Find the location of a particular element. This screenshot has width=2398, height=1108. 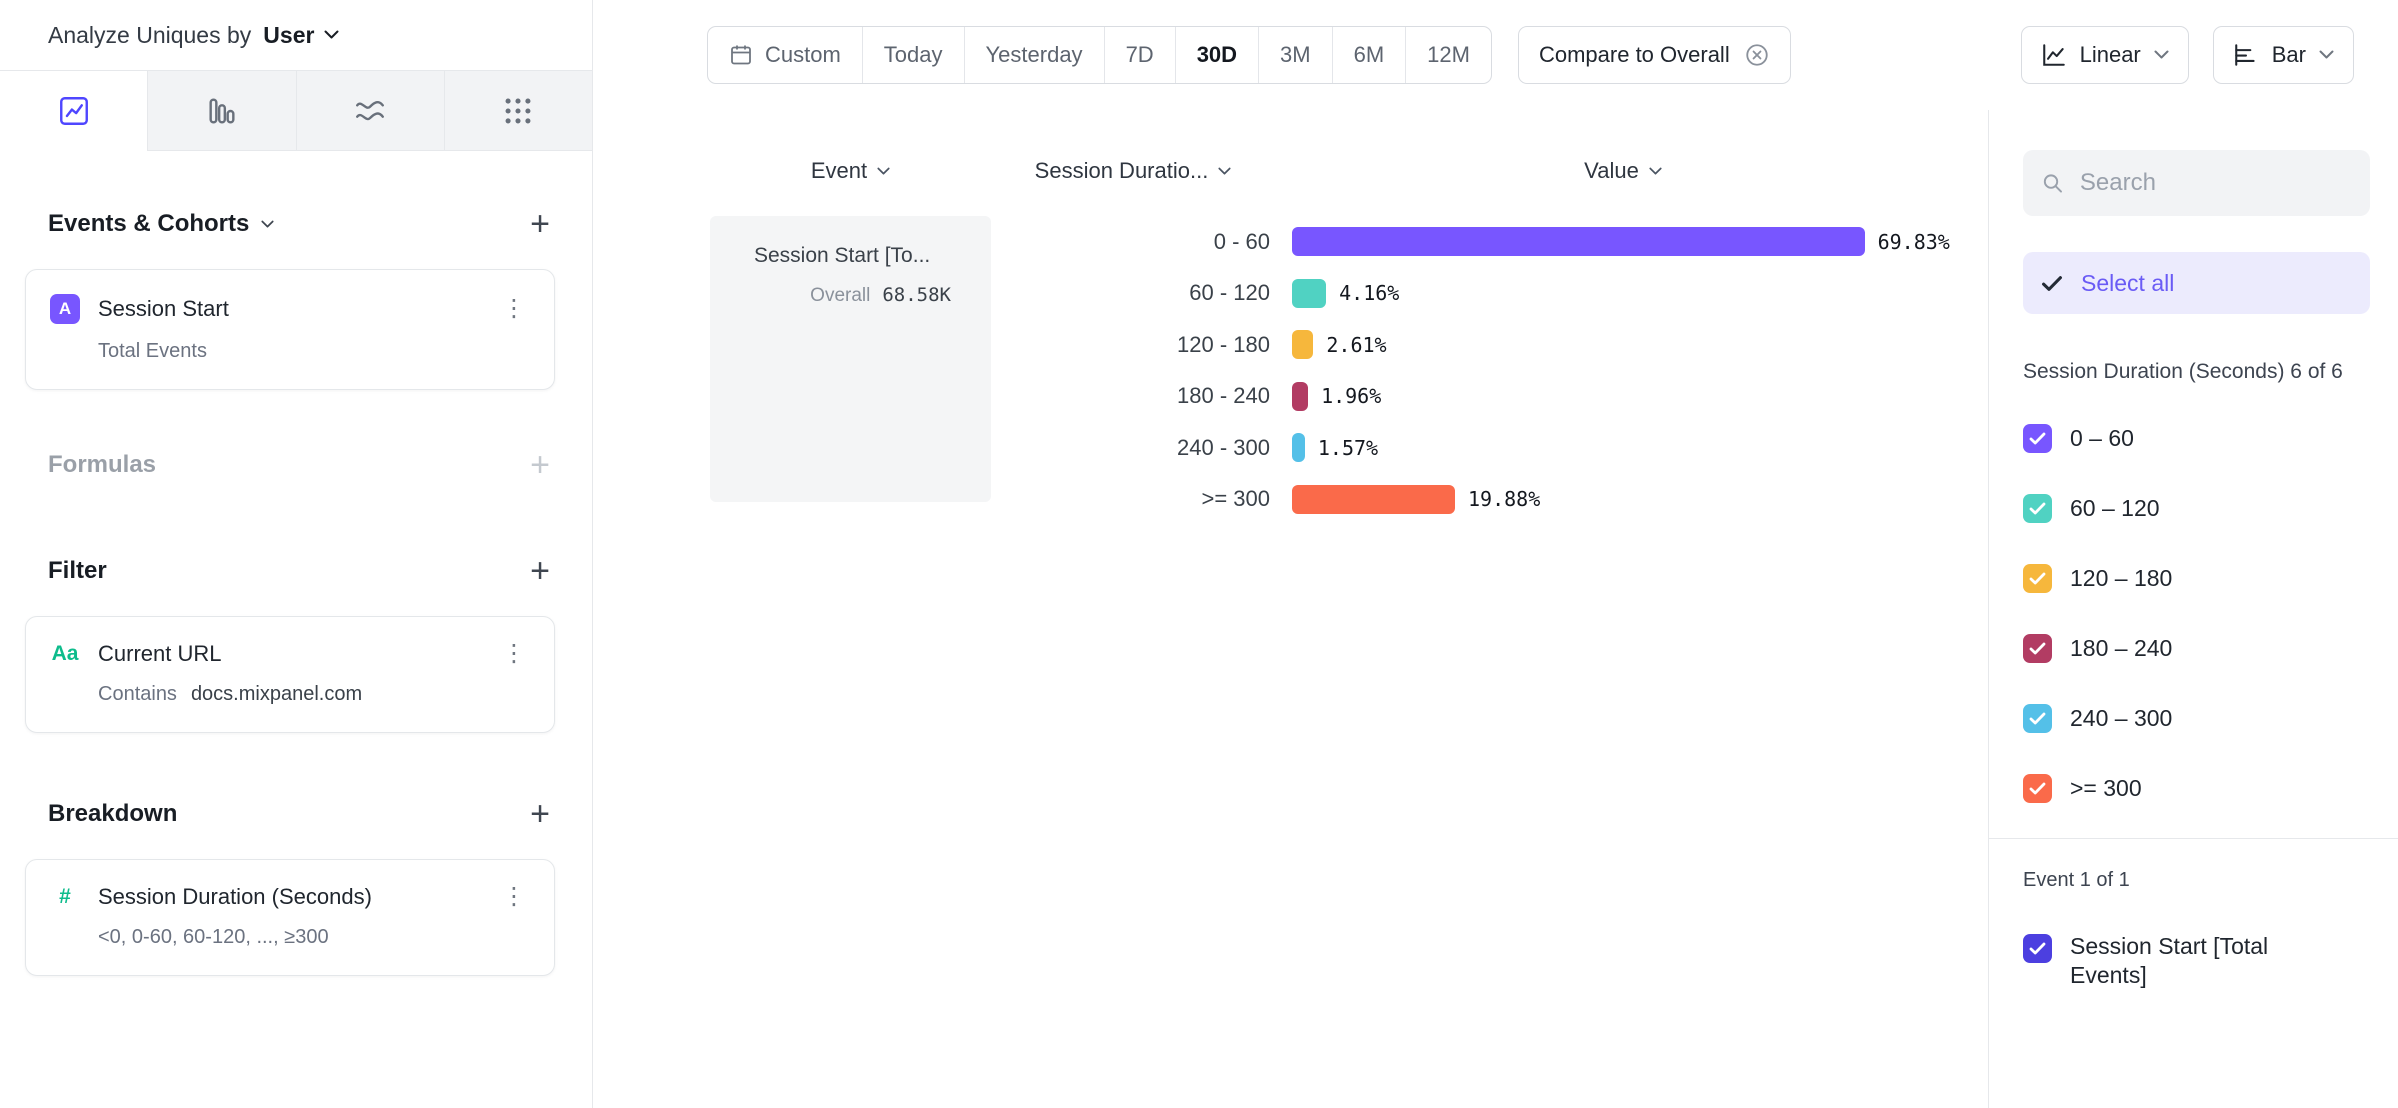

date-range-30d: 30D is located at coordinates (1216, 55).